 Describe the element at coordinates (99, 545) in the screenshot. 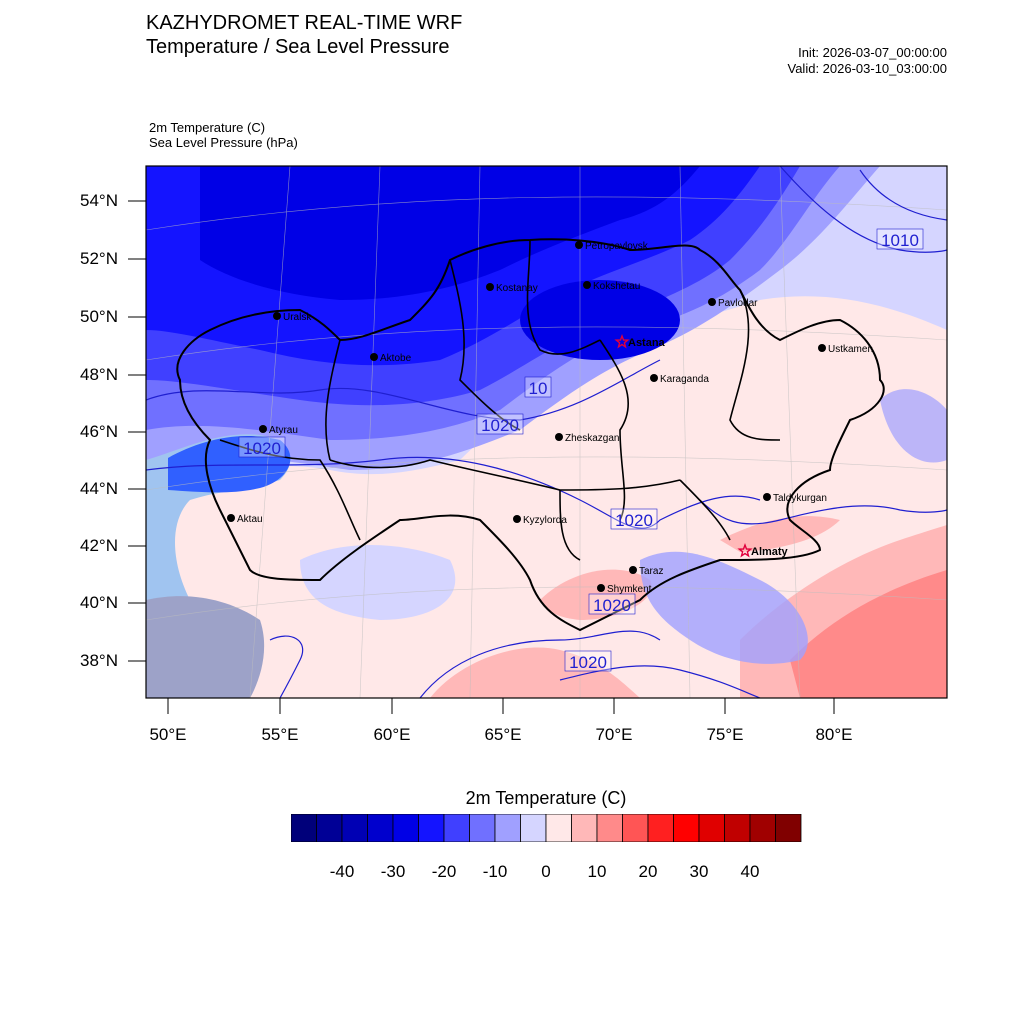

I see `lat-label: 42°N` at that location.